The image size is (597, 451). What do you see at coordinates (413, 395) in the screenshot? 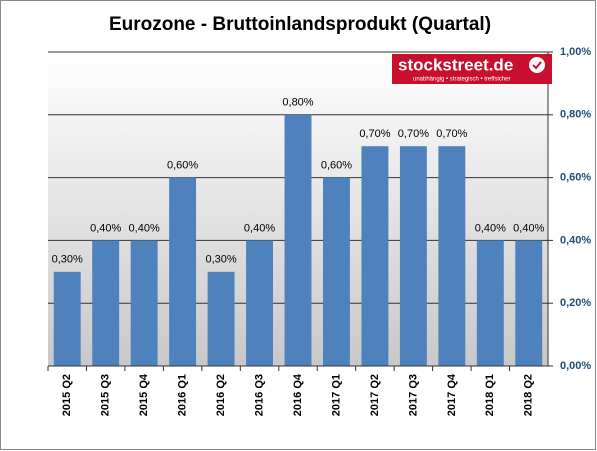
I see `x-tick-label: 2017 Q3` at bounding box center [413, 395].